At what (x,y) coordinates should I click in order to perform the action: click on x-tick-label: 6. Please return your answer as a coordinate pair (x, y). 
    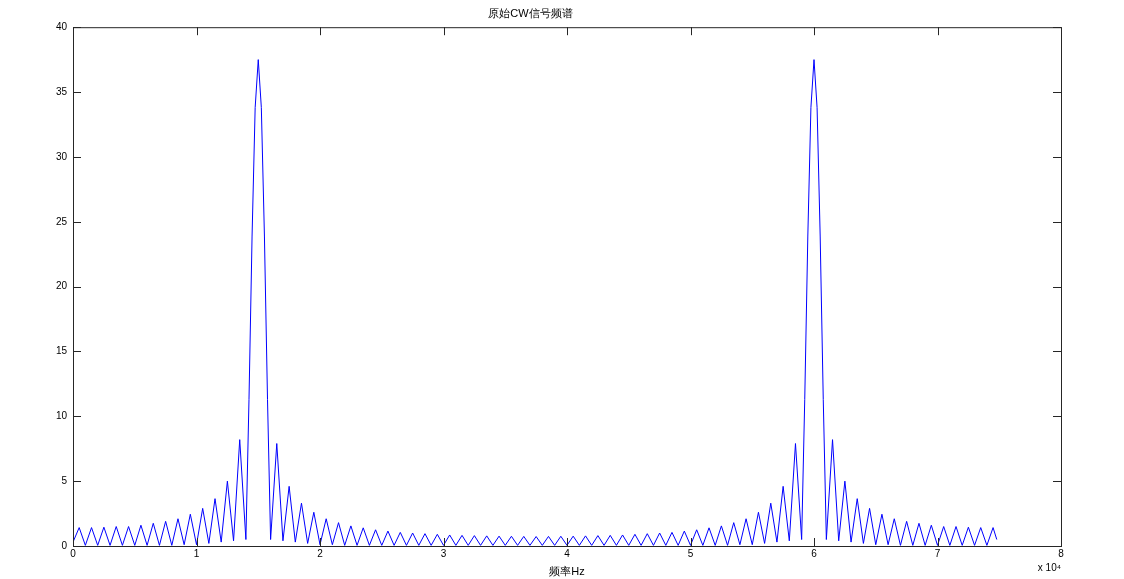
    Looking at the image, I should click on (814, 553).